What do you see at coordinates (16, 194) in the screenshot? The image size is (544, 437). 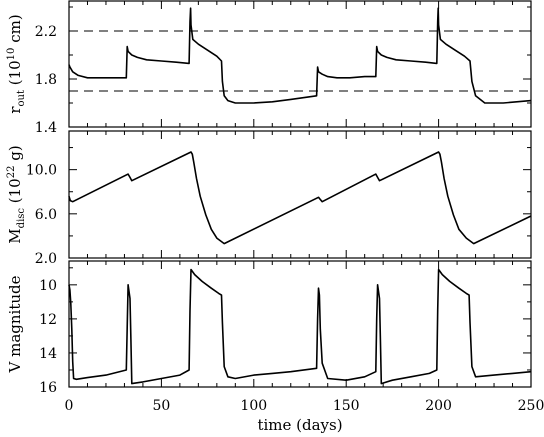 I see `y-axis-title: Mdisc (1022 g)` at bounding box center [16, 194].